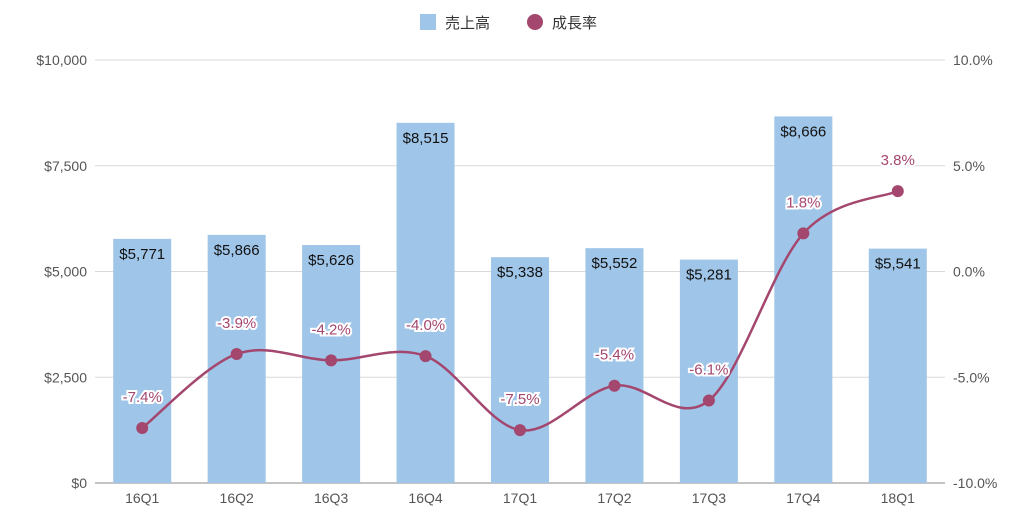 This screenshot has width=1024, height=525. I want to click on legend: 売上高 成長率, so click(508, 23).